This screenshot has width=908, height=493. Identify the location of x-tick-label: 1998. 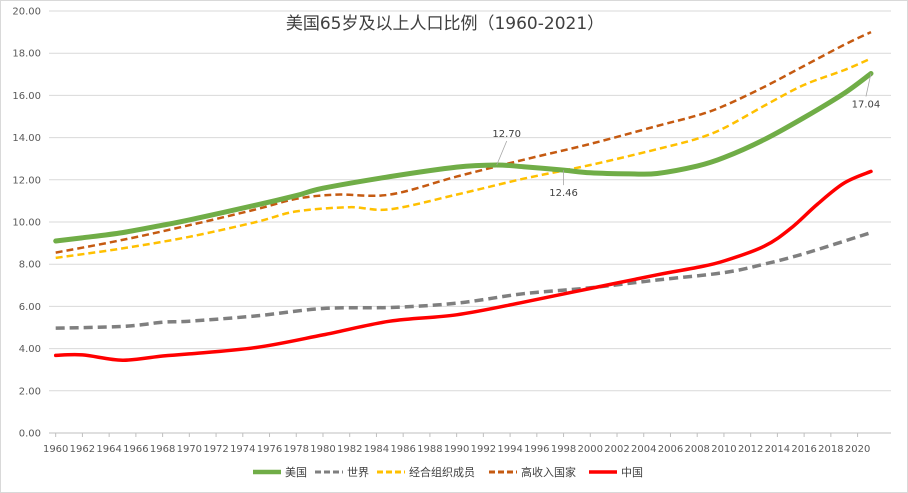
(563, 449).